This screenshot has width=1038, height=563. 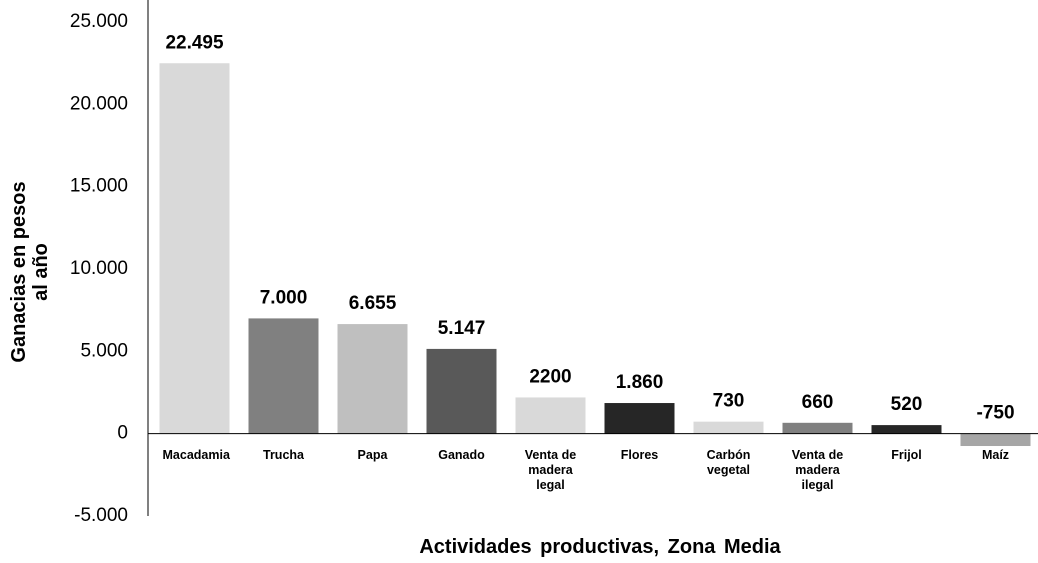 What do you see at coordinates (194, 42) in the screenshot?
I see `value-label: 22.495` at bounding box center [194, 42].